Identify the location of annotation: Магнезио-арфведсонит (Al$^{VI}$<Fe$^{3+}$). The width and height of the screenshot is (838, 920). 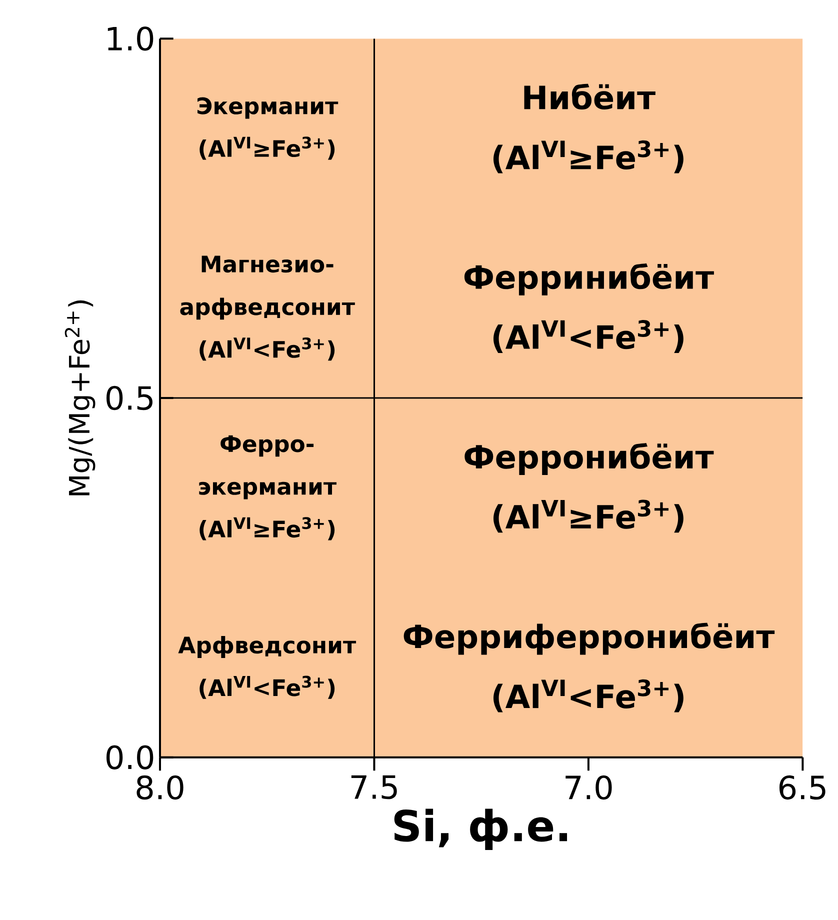
(267, 308).